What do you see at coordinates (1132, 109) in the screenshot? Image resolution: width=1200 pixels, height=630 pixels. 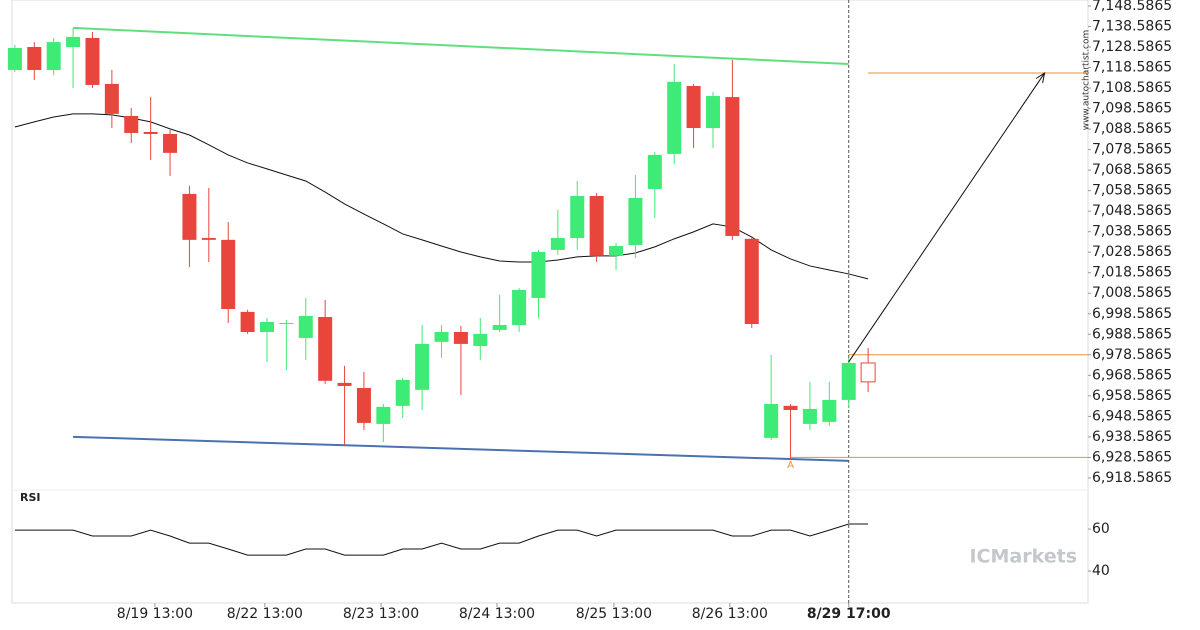 I see `y-tick-label: 7,098.5865` at bounding box center [1132, 109].